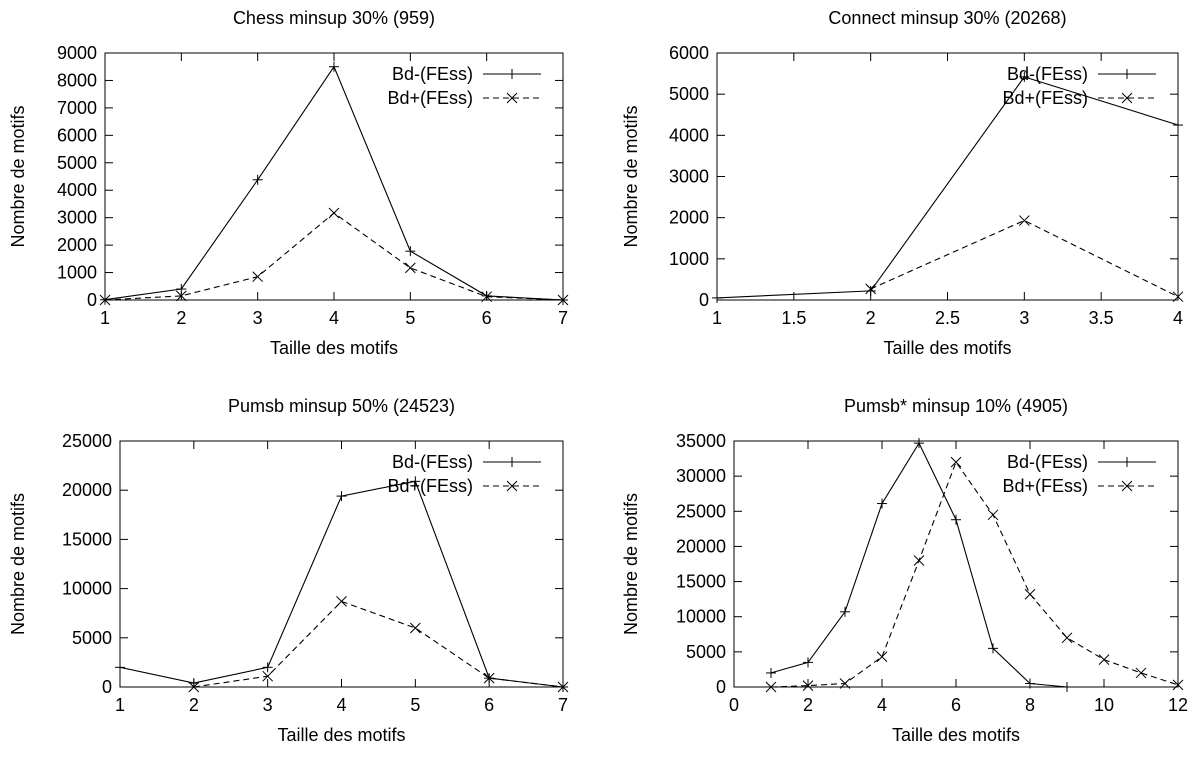 The height and width of the screenshot is (758, 1194). I want to click on x-tick-label: 7, so click(563, 705).